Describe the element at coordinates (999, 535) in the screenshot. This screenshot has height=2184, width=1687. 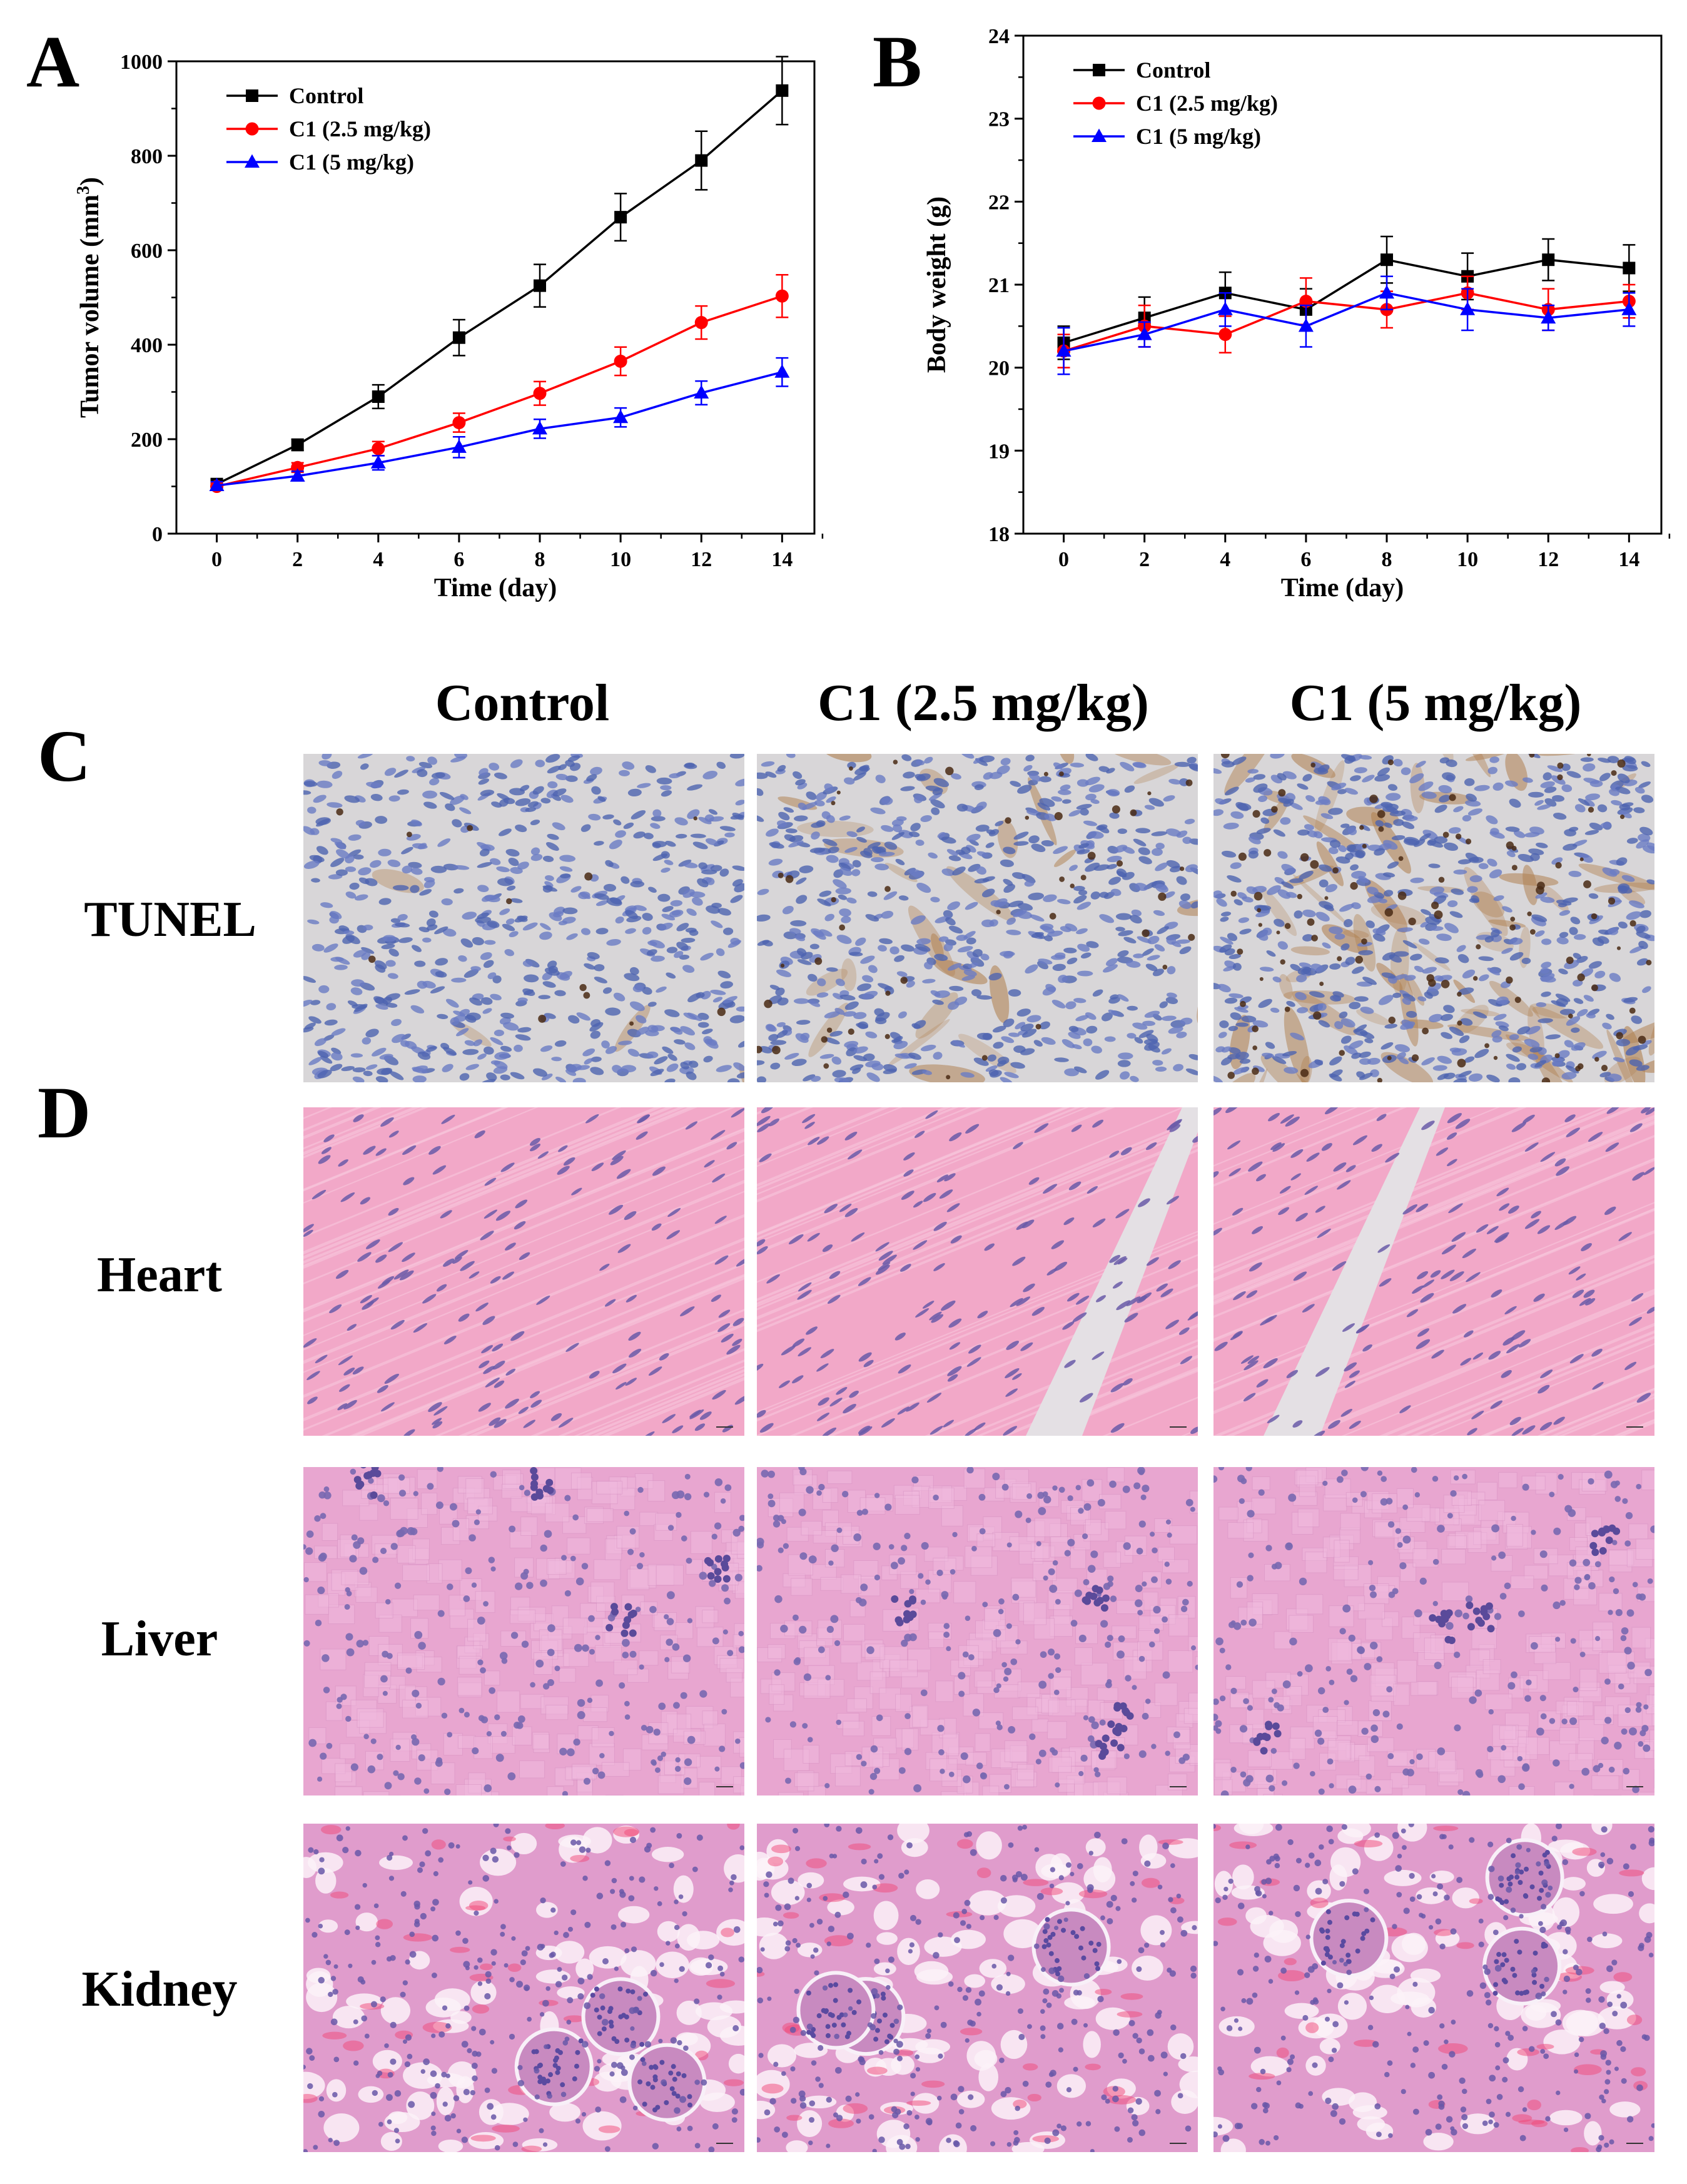
I see `chart-b-ytick-label: 18` at that location.